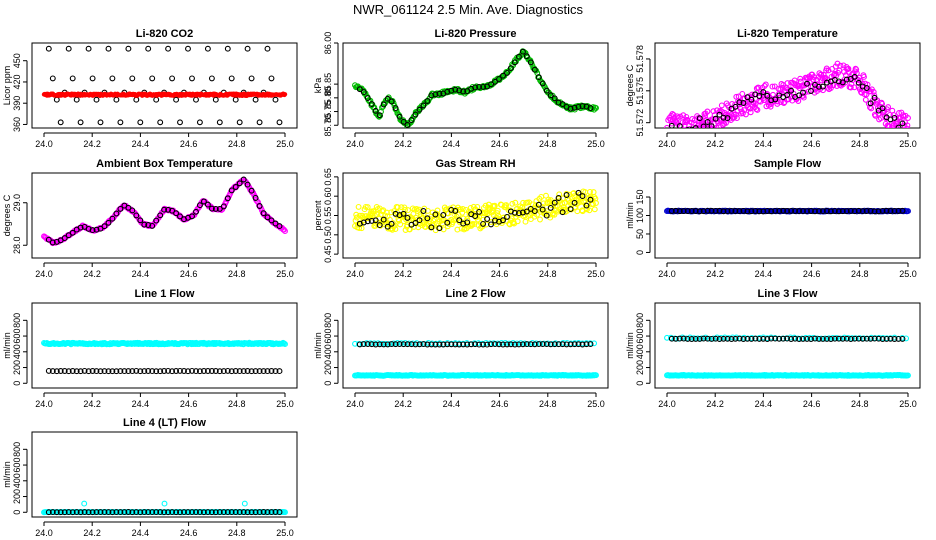 This screenshot has height=540, width=936. What do you see at coordinates (788, 294) in the screenshot?
I see `chart-title: Line 3 Flow` at bounding box center [788, 294].